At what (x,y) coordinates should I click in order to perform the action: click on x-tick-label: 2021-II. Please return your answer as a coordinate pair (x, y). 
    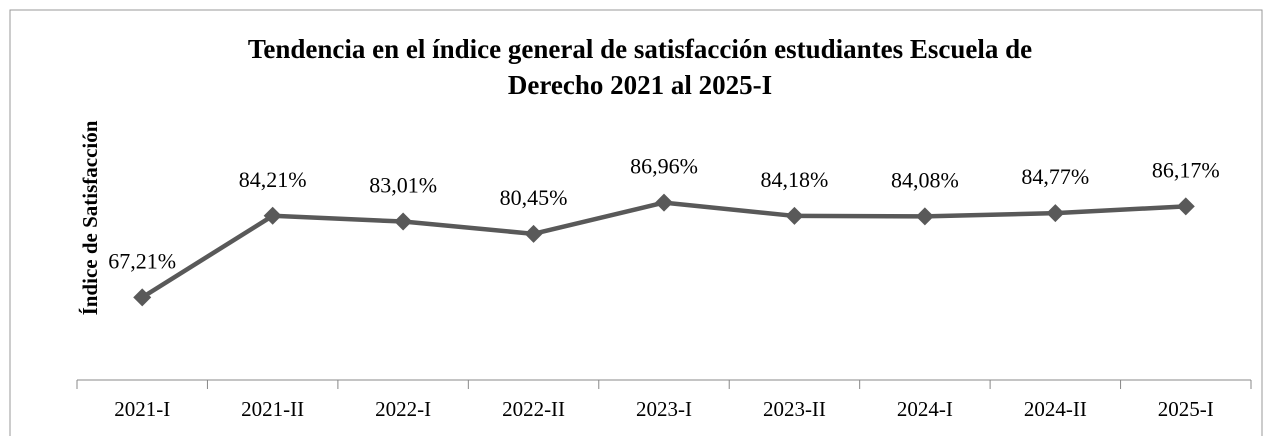
    Looking at the image, I should click on (272, 409).